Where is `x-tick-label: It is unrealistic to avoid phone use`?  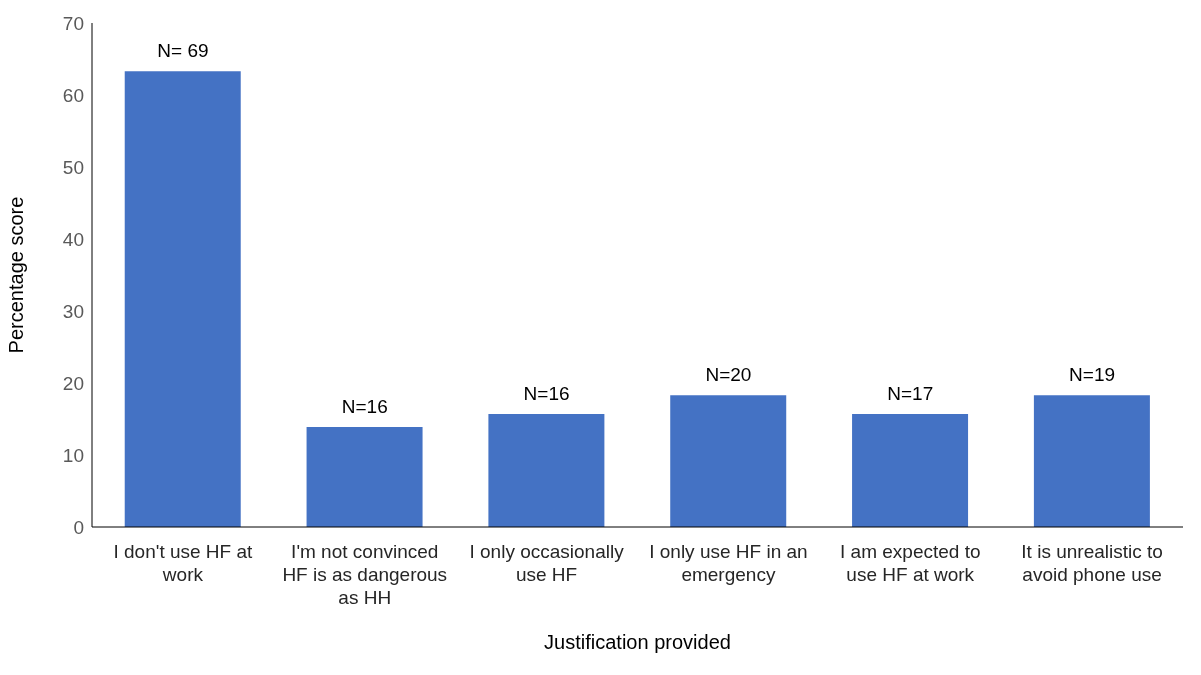 x-tick-label: It is unrealistic to avoid phone use is located at coordinates (1092, 563).